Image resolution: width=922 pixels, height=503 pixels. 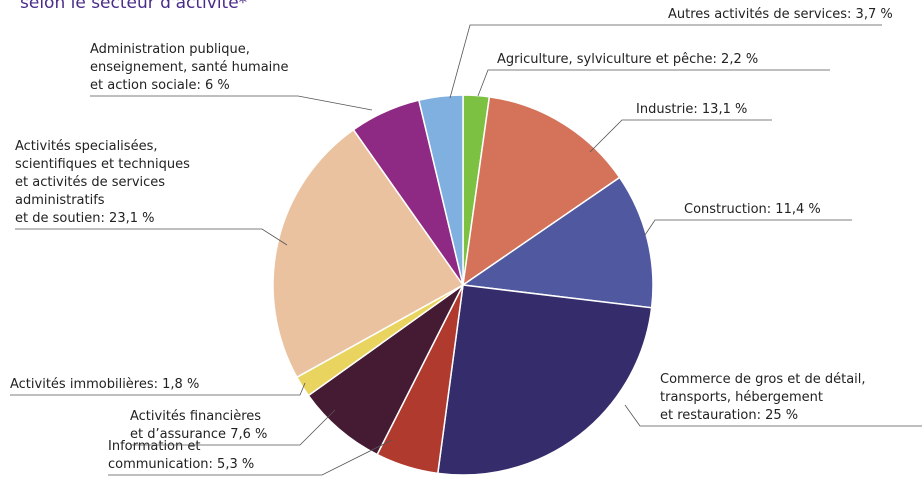 I want to click on slice-label: Autres activités de services: 3,7 %, so click(x=780, y=14).